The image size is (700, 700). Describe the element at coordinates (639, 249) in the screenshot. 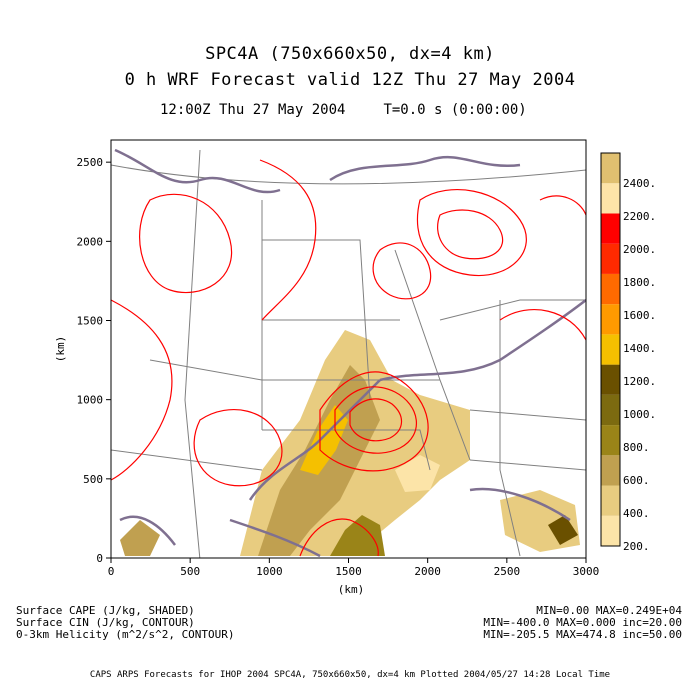

I see `colorbar-tick-label: 2000.` at that location.